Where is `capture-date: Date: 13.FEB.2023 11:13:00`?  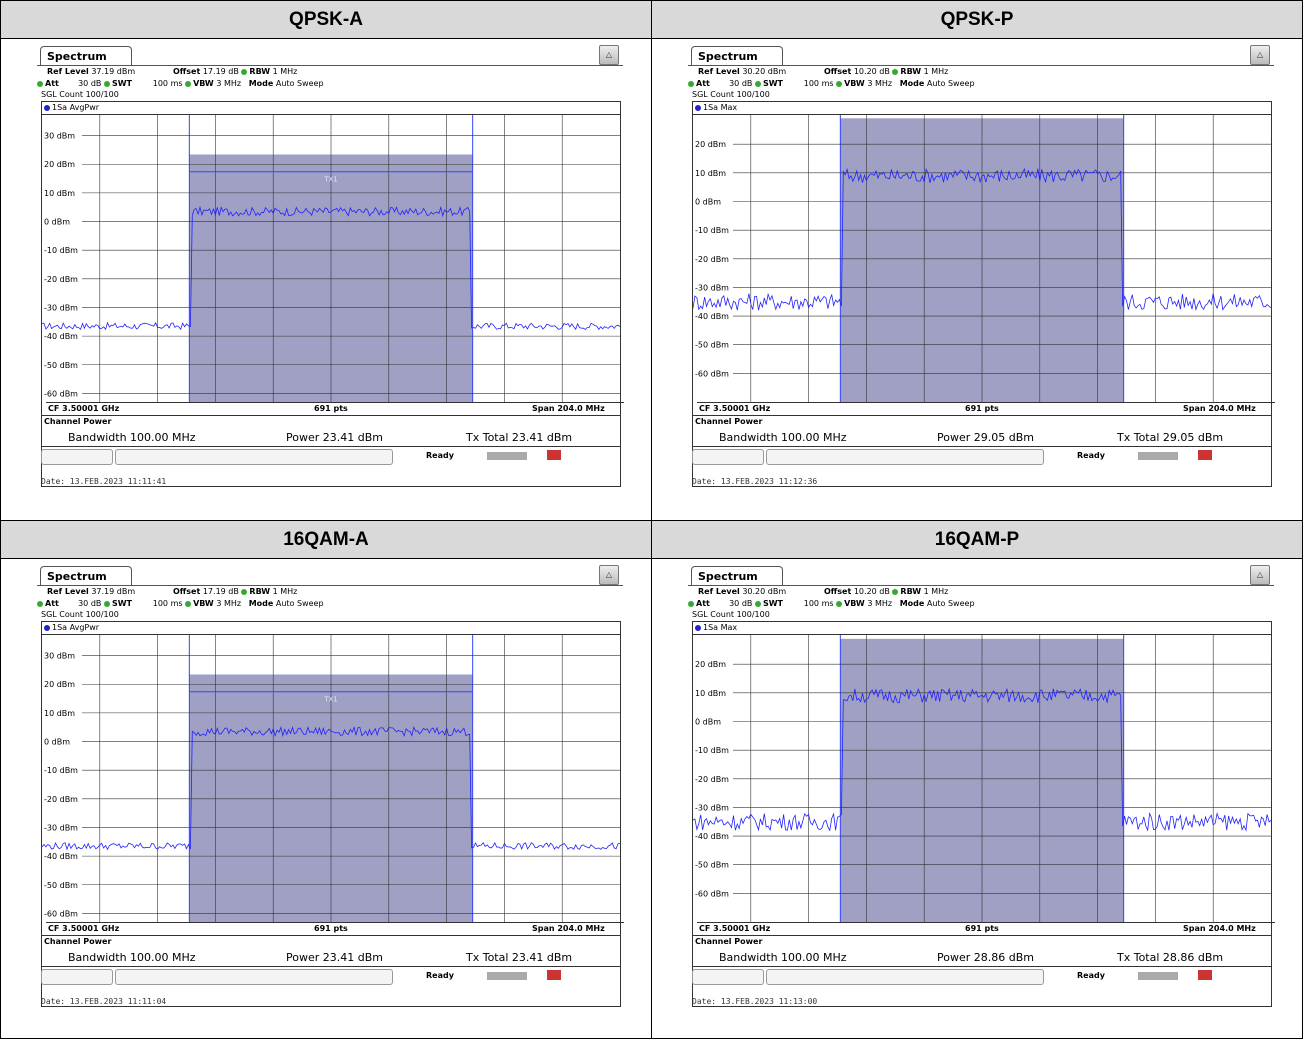 capture-date: Date: 13.FEB.2023 11:13:00 is located at coordinates (755, 1001).